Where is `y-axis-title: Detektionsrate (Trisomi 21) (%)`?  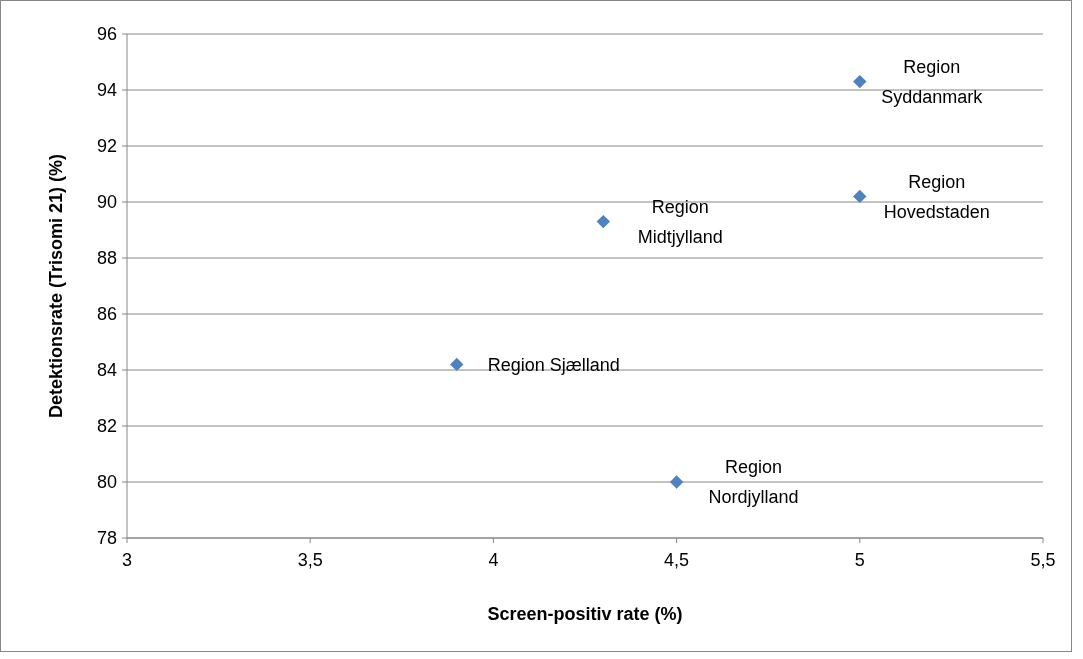 y-axis-title: Detektionsrate (Trisomi 21) (%) is located at coordinates (56, 286).